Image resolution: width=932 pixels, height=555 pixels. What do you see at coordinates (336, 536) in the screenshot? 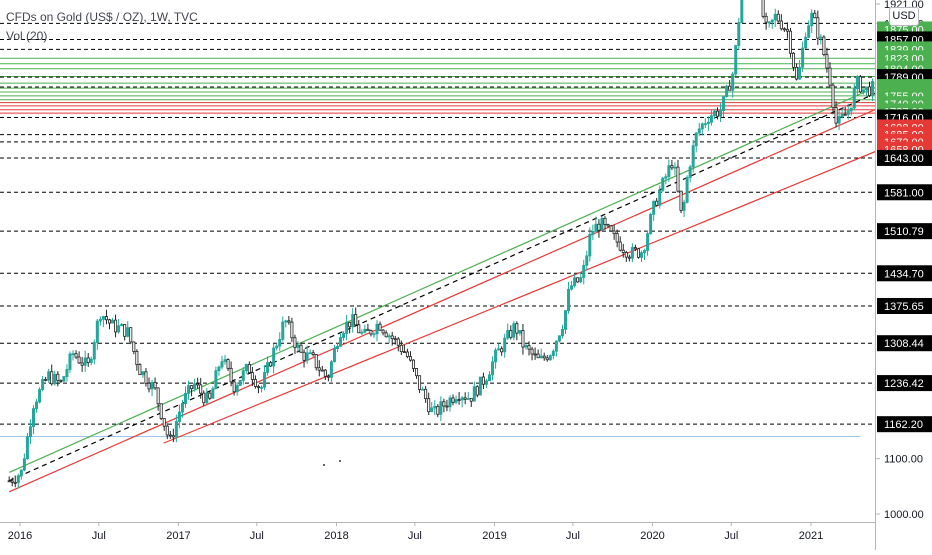
I see `time-tick-label: 2018` at bounding box center [336, 536].